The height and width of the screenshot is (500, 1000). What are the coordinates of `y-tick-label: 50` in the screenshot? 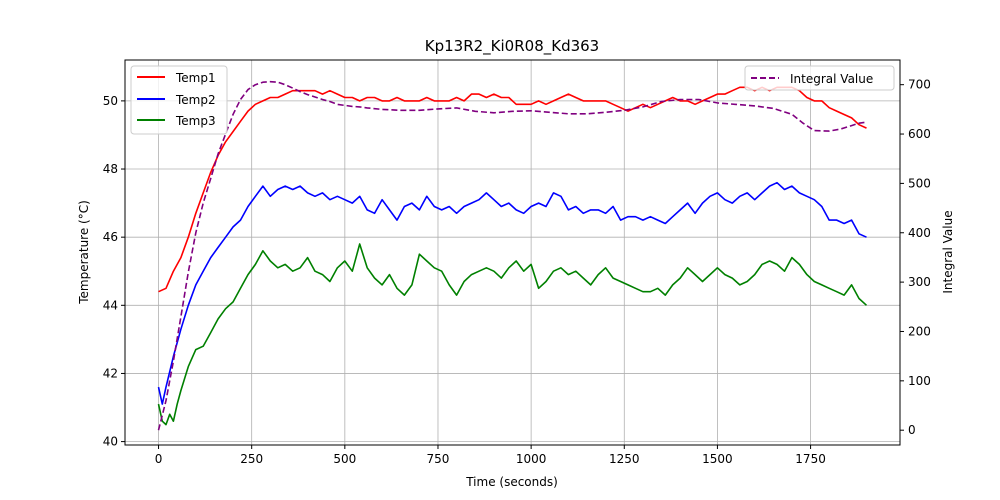 It's located at (110, 101).